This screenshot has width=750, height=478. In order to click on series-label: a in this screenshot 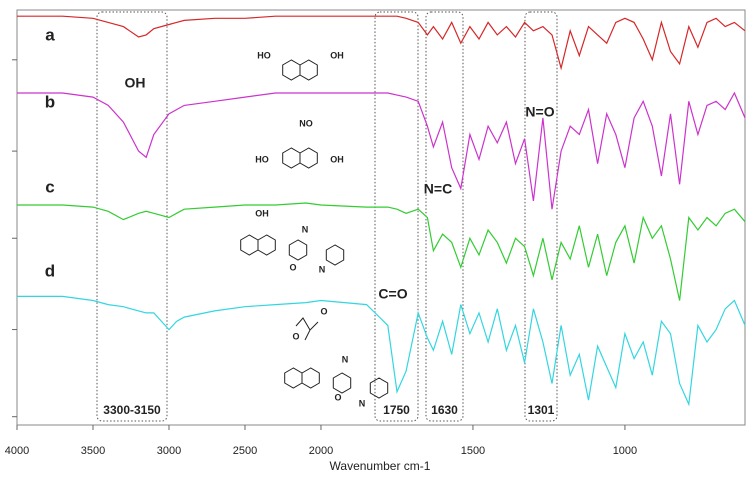, I will do `click(50, 34)`.